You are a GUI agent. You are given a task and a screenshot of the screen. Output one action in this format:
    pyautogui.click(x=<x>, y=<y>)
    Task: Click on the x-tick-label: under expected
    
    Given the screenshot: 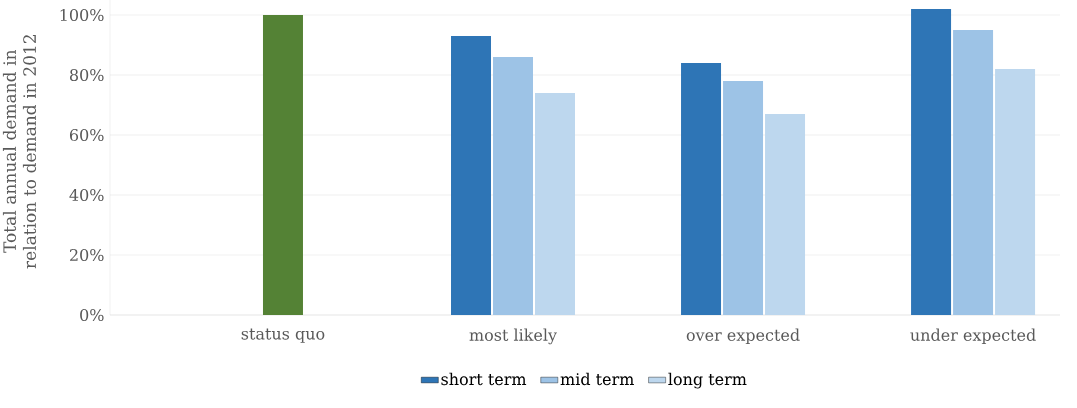 What is the action you would take?
    pyautogui.click(x=973, y=336)
    